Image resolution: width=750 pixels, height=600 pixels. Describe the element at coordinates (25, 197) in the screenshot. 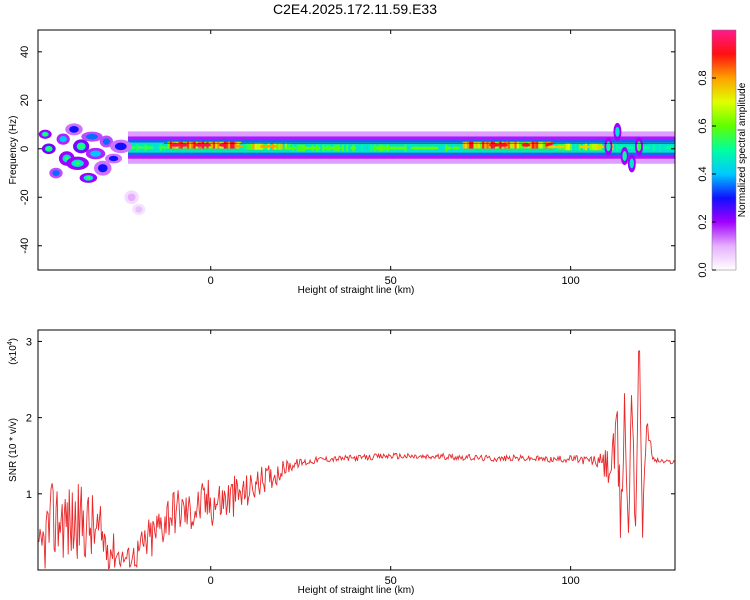

I see `y-tick-label: -20` at that location.